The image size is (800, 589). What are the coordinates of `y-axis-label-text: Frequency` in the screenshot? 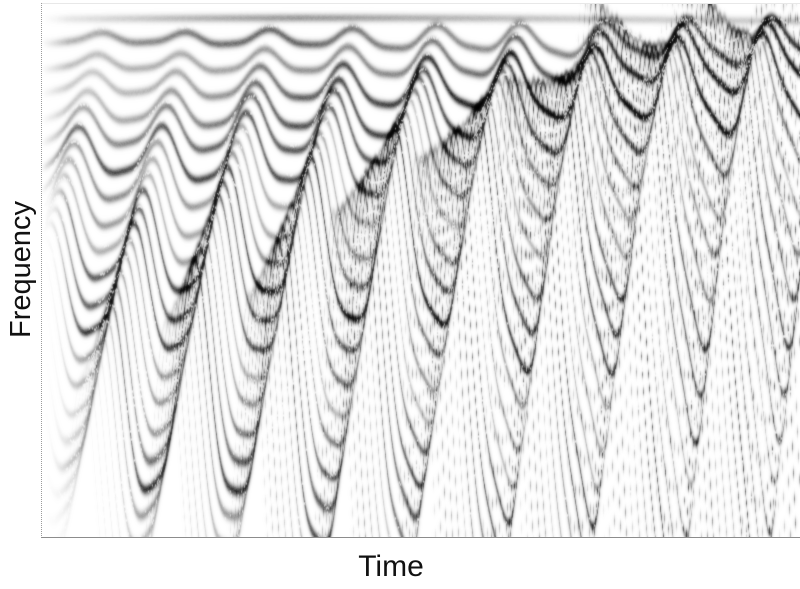 It's located at (20, 269).